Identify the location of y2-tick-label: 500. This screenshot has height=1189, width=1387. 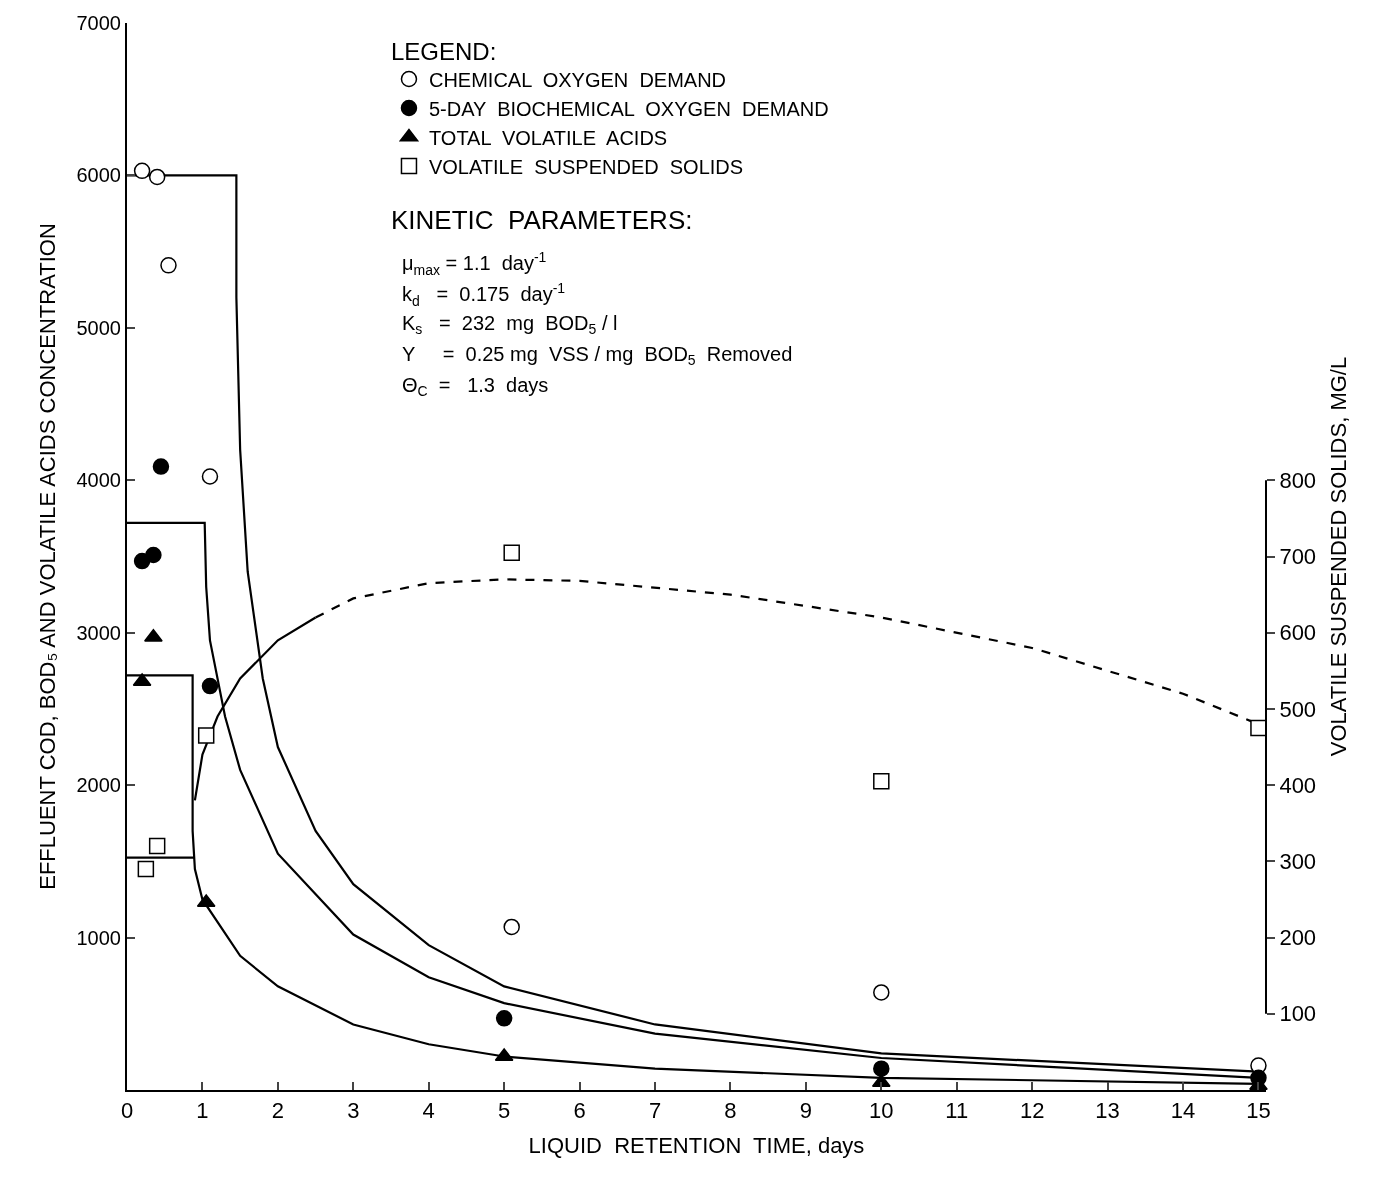
(1298, 709).